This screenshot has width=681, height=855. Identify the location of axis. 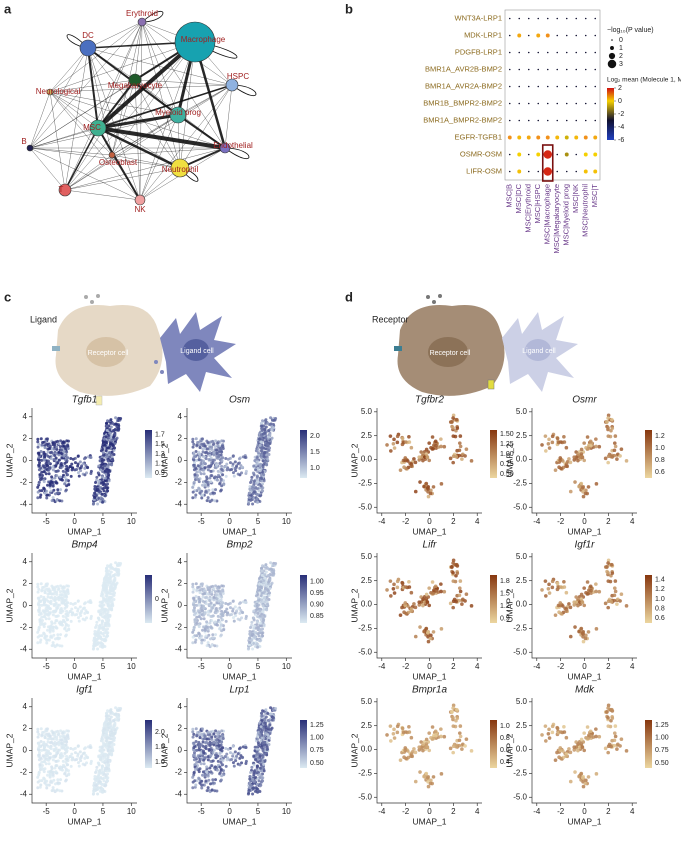
(84, 751).